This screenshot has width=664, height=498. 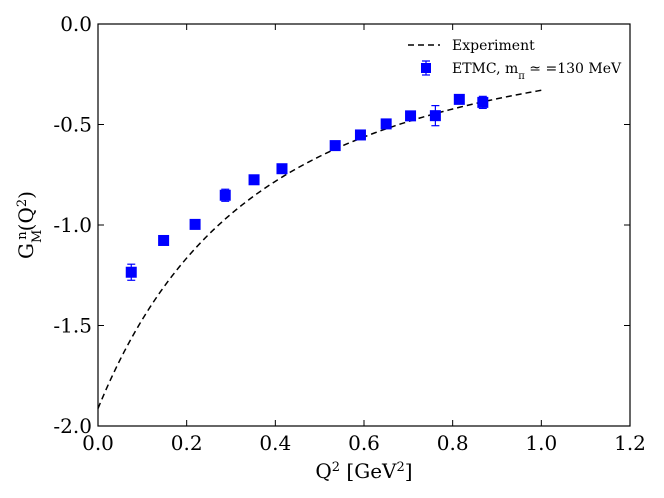 I want to click on x-tick-label: 0.0, so click(x=98, y=443).